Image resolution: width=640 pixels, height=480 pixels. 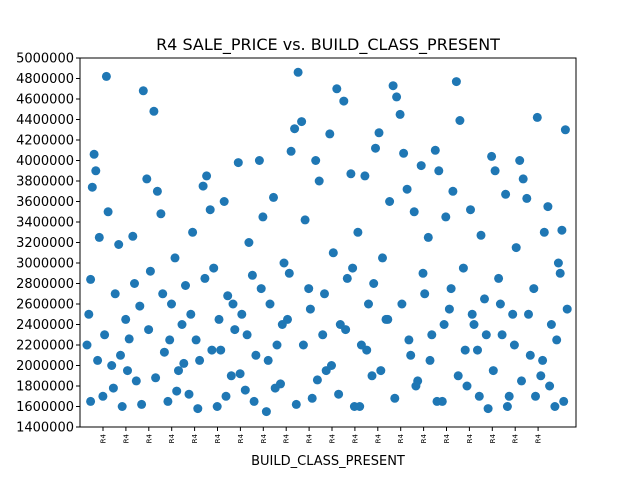 I want to click on y-tick-label: 1600000, so click(x=45, y=407).